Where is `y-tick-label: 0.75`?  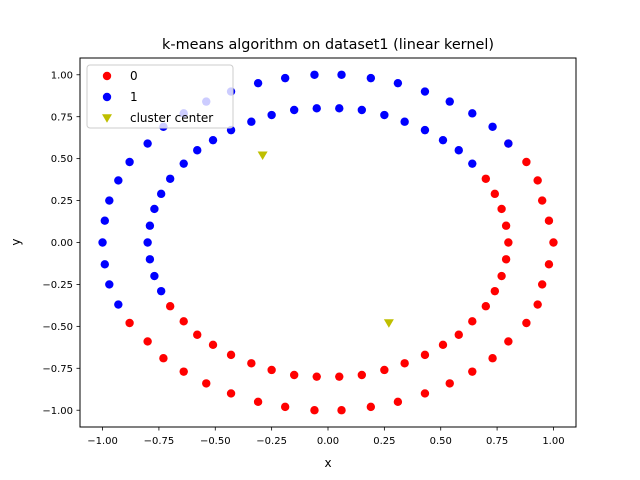 y-tick-label: 0.75 is located at coordinates (62, 117).